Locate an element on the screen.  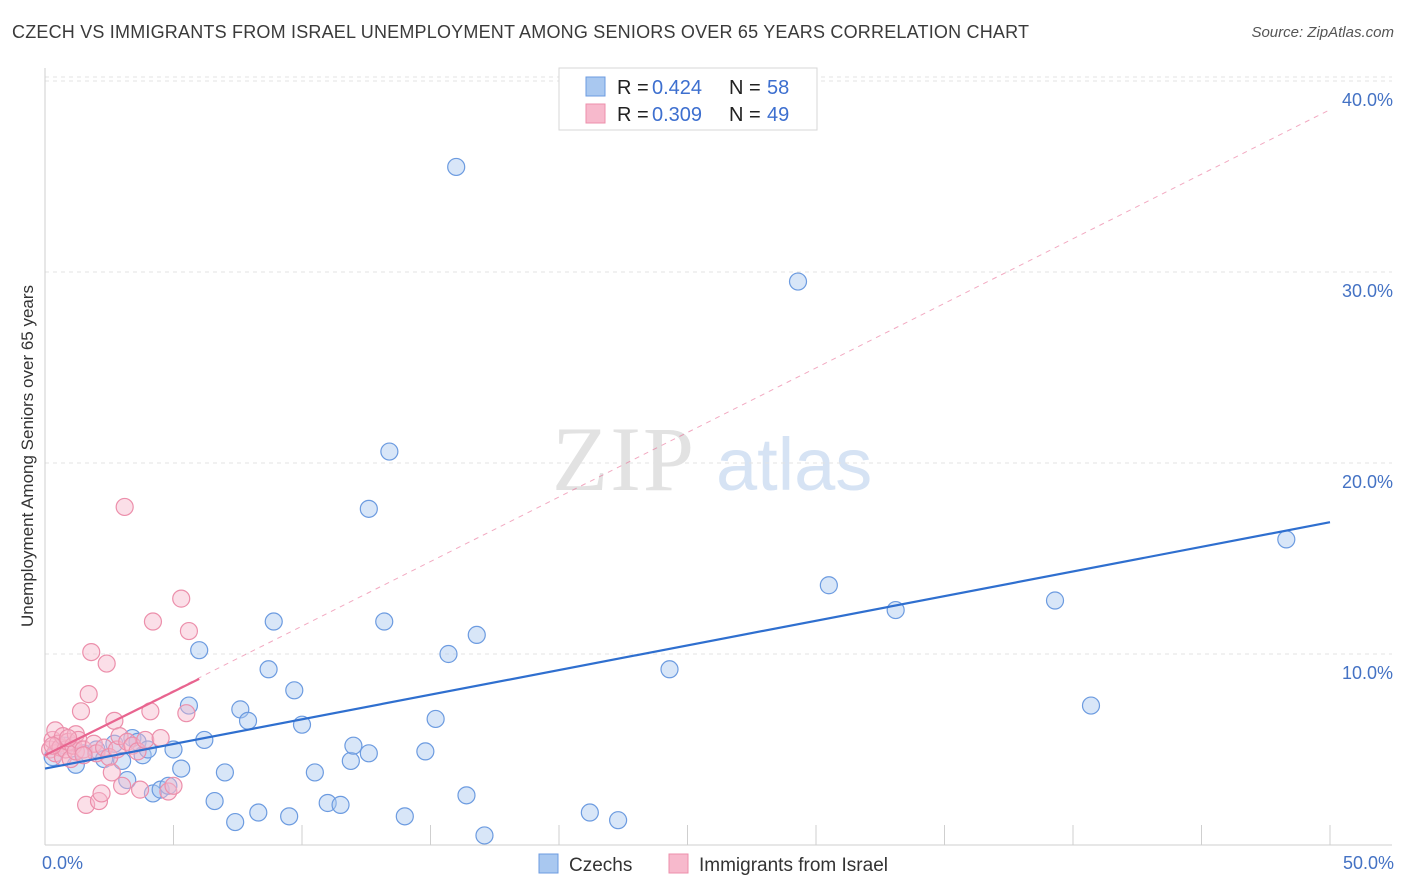
legend-r-value-czechs: 0.424 is located at coordinates (677, 88).